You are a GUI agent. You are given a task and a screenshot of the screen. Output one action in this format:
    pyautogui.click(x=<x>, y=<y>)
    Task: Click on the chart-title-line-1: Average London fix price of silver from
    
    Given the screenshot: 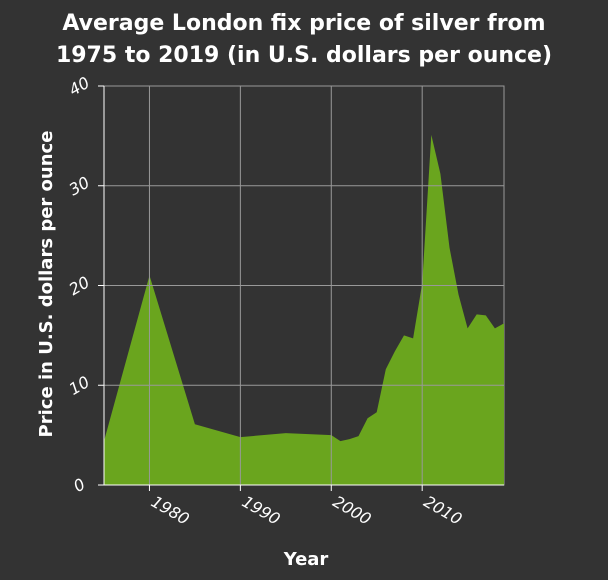 What is the action you would take?
    pyautogui.click(x=303, y=23)
    